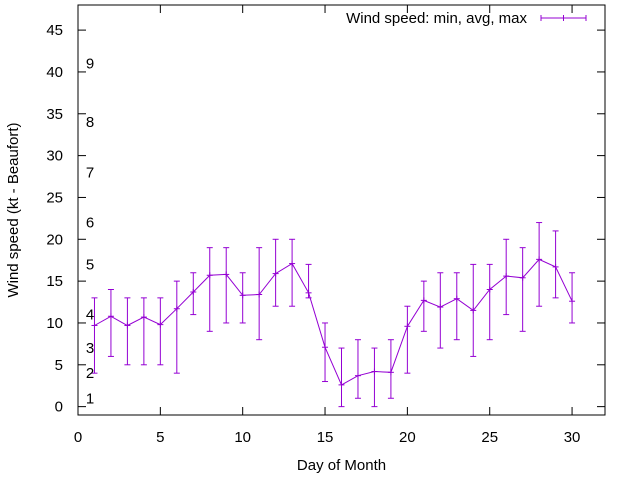 The height and width of the screenshot is (485, 640). Describe the element at coordinates (90, 264) in the screenshot. I see `beaufort-label: 5` at that location.